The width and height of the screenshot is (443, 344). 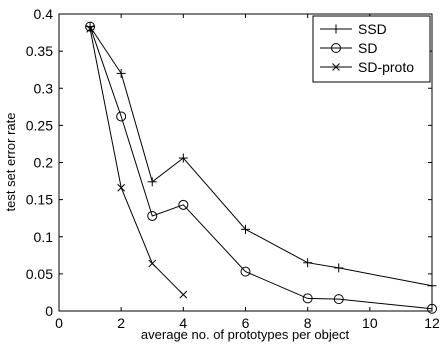 I want to click on legend: SSD SD SD-proto, so click(x=371, y=49).